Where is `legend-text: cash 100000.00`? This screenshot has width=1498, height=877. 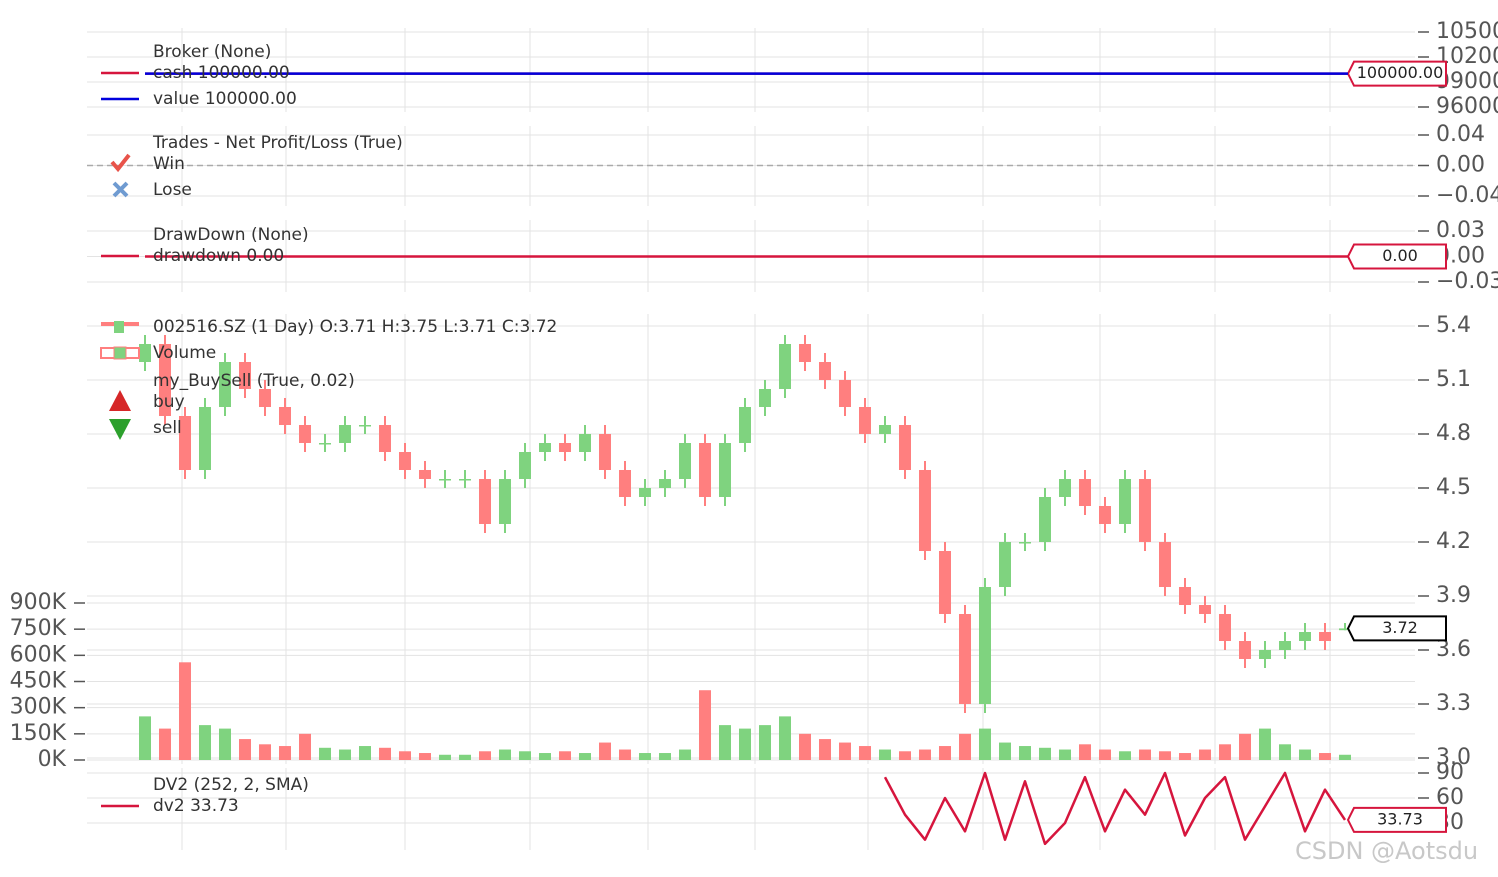 legend-text: cash 100000.00 is located at coordinates (221, 73).